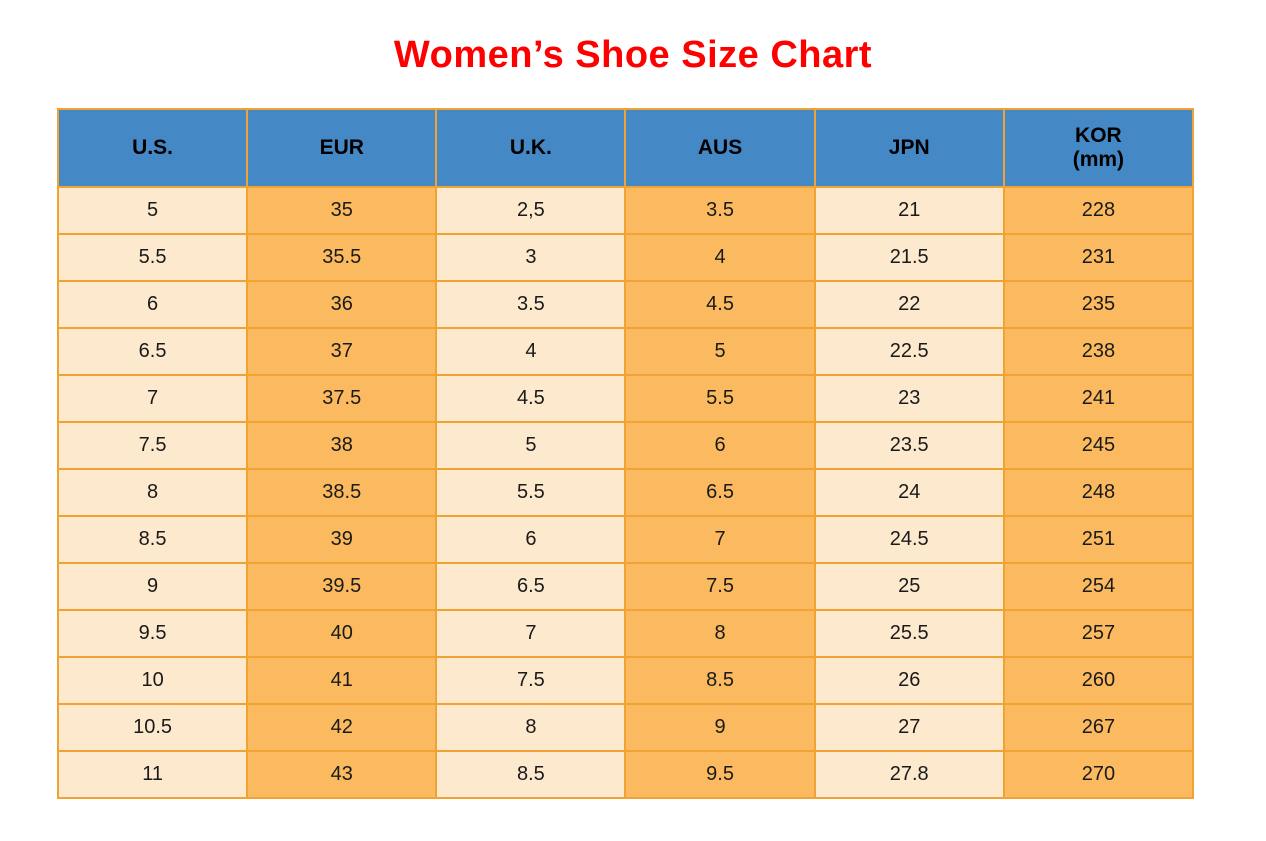  I want to click on table-row: 8 38.5 5.5 6.5 24 248, so click(625, 492).